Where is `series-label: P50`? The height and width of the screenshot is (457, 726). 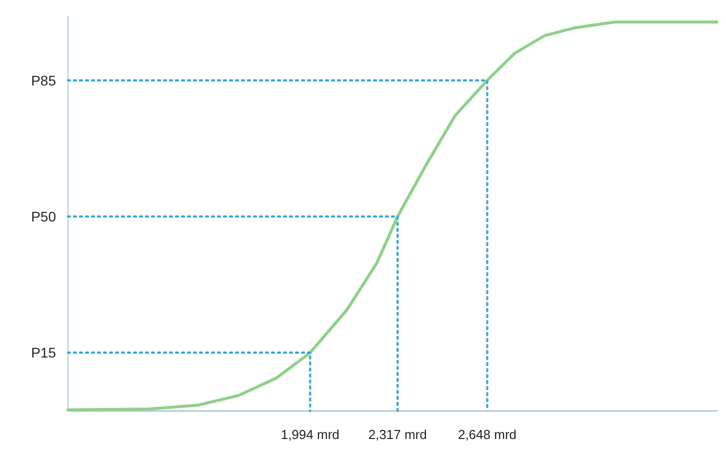
series-label: P50 is located at coordinates (43, 216).